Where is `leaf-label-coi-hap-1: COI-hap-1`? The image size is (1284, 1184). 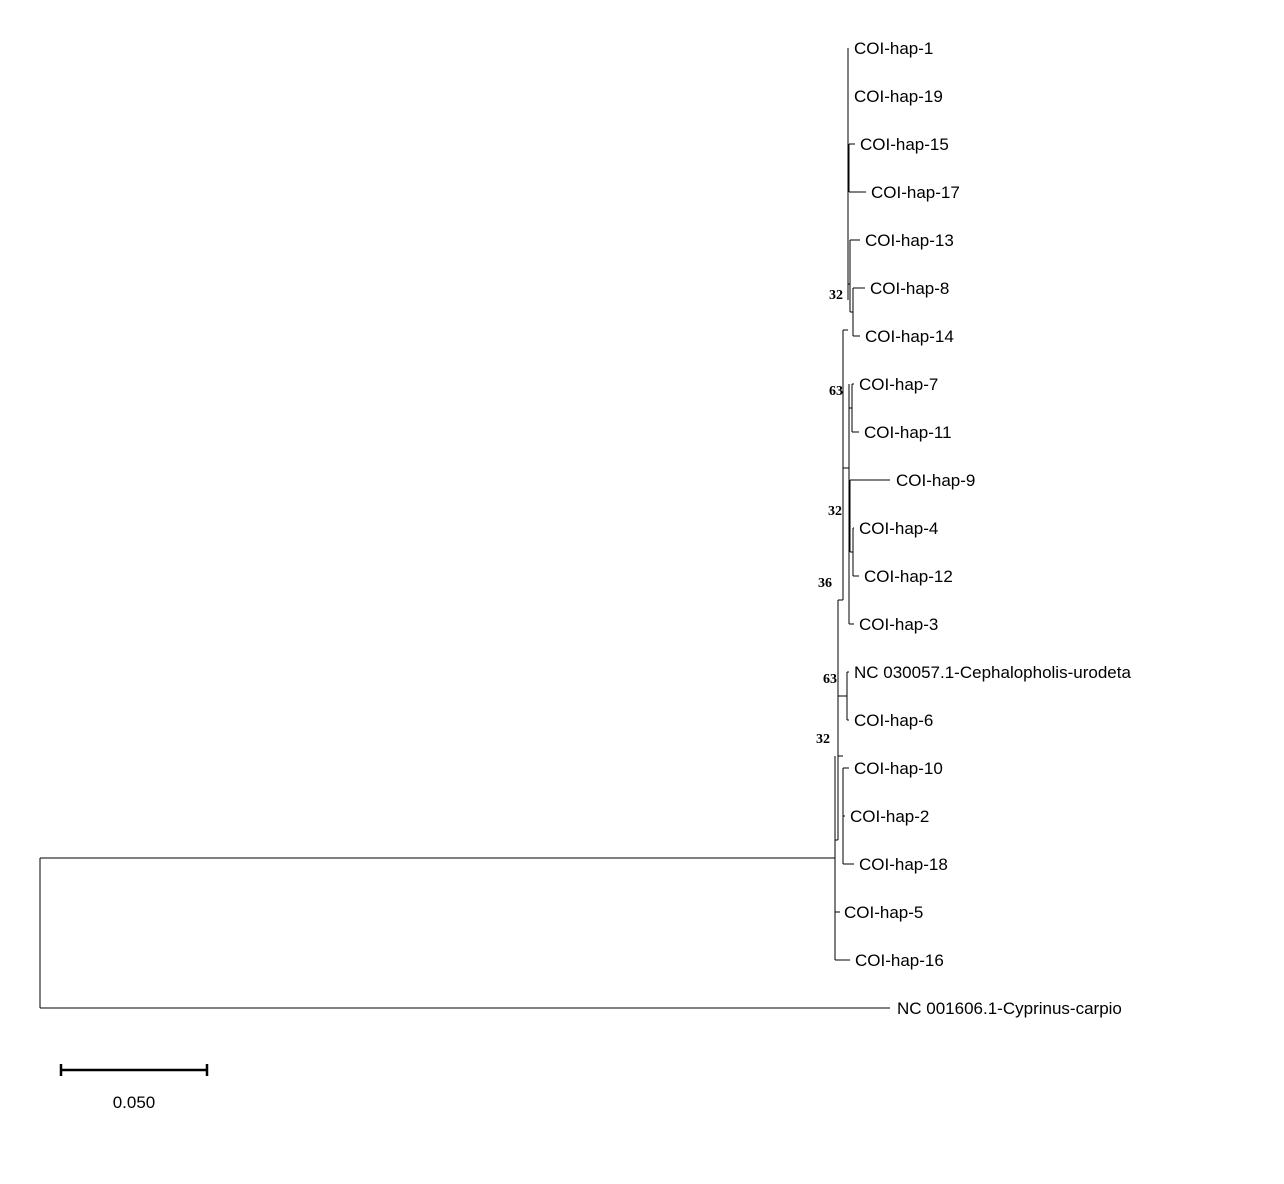
leaf-label-coi-hap-1: COI-hap-1 is located at coordinates (893, 48).